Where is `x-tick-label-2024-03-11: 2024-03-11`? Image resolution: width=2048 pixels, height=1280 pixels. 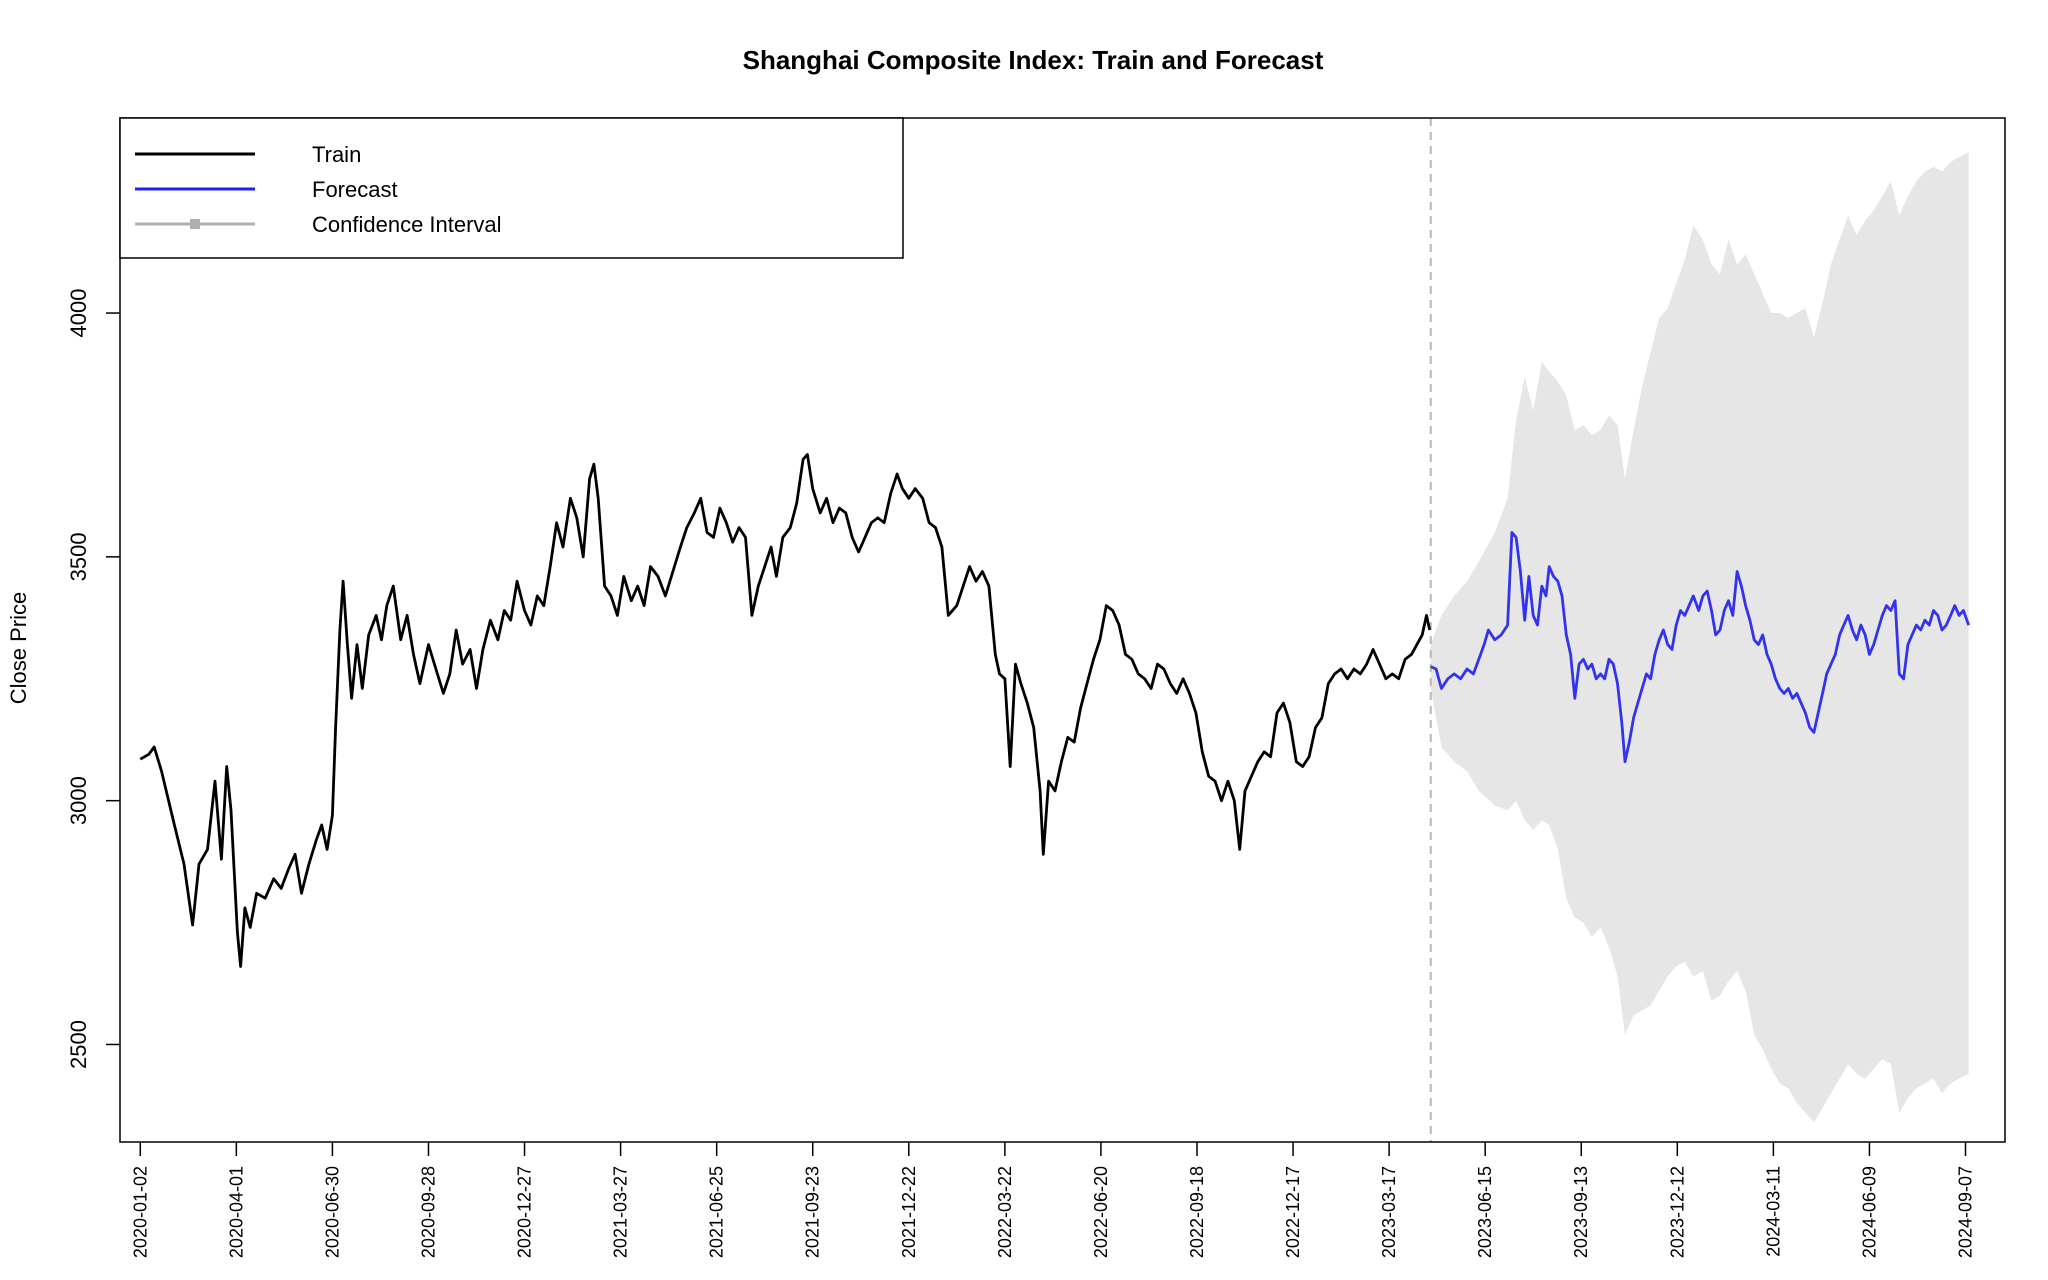 x-tick-label-2024-03-11: 2024-03-11 is located at coordinates (1773, 1211).